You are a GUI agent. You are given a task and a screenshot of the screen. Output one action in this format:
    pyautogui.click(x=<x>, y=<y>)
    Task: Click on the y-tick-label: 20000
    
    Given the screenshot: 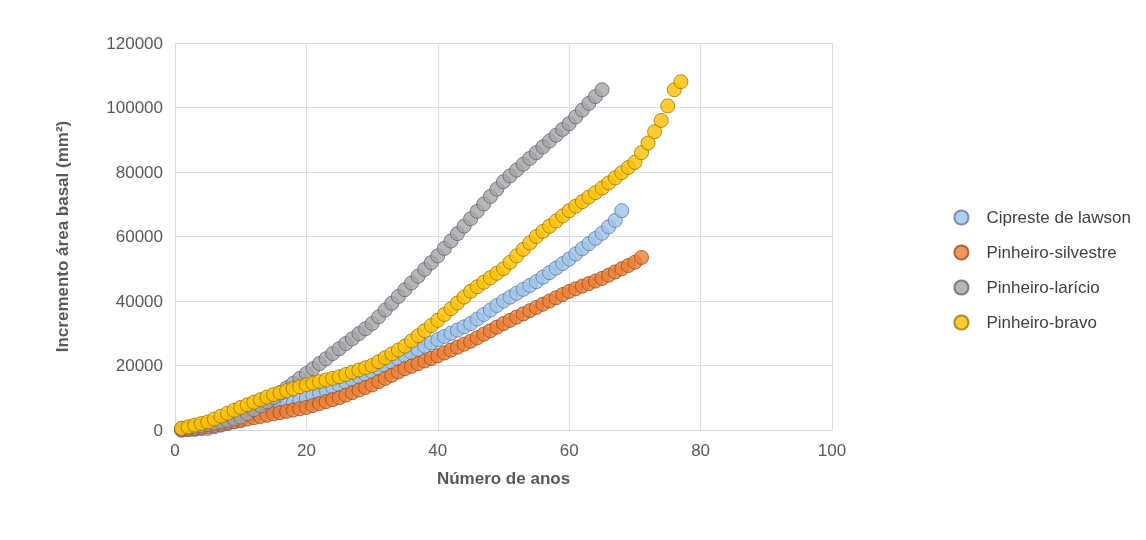 What is the action you would take?
    pyautogui.click(x=139, y=365)
    